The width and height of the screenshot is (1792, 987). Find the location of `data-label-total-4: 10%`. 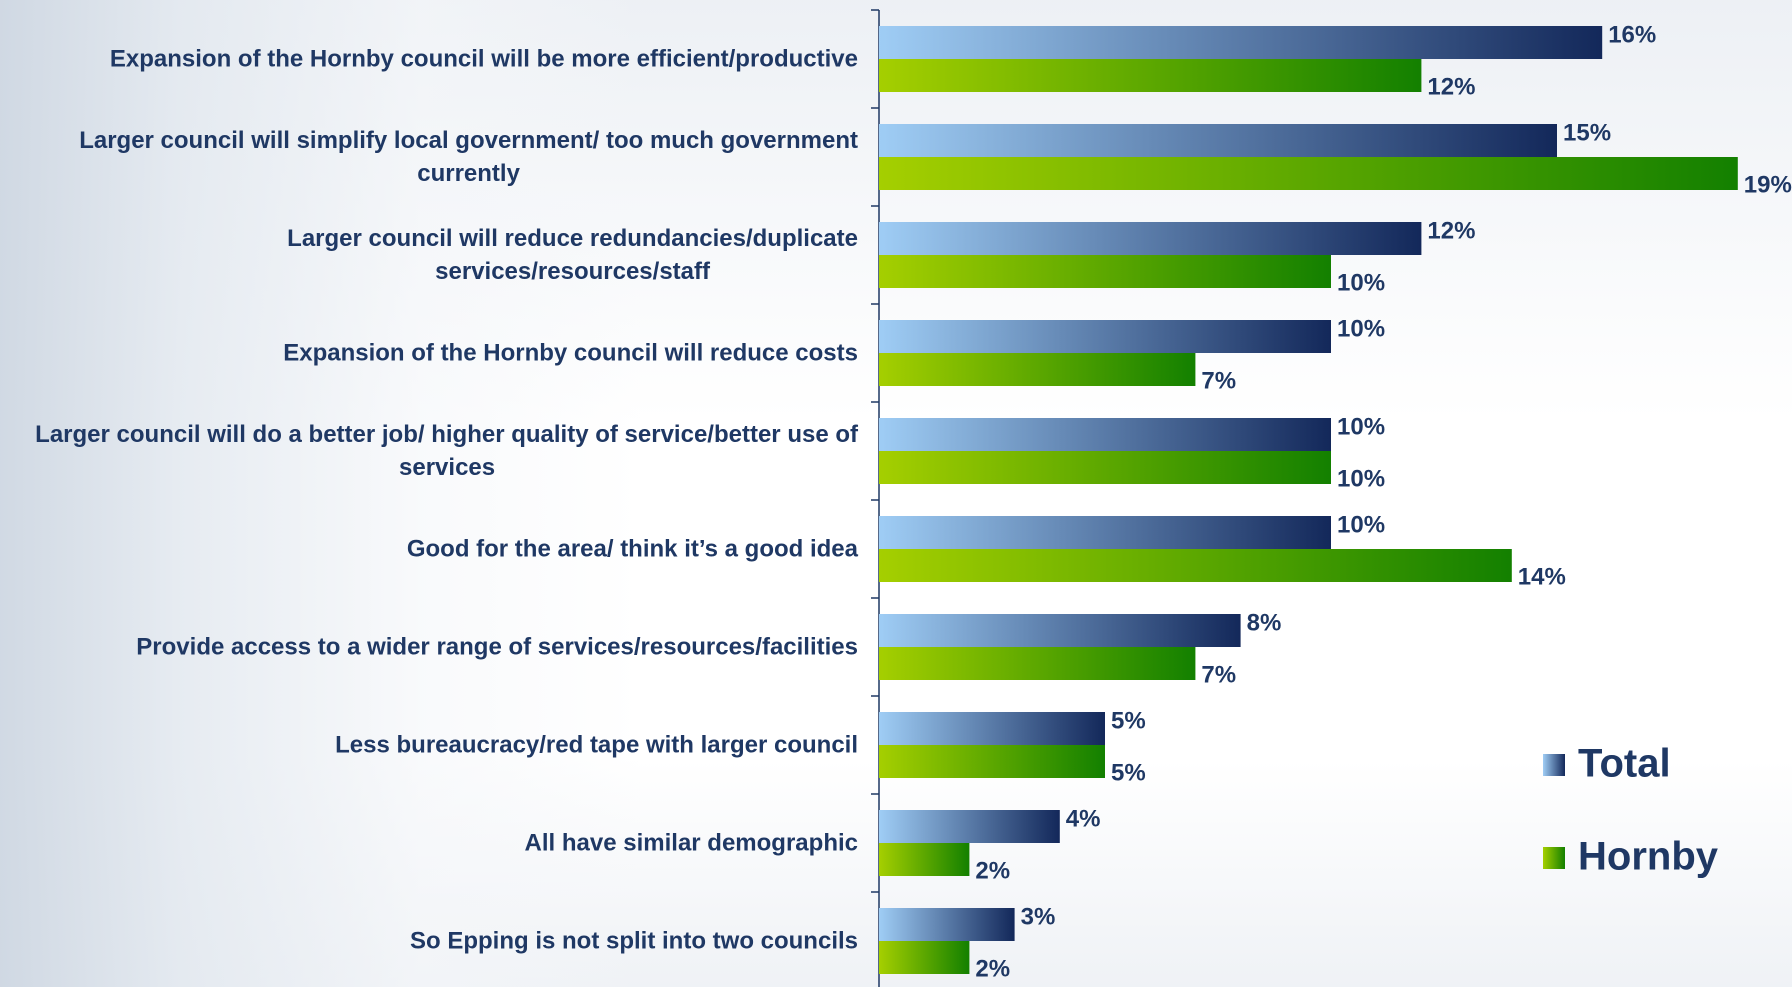

data-label-total-4: 10% is located at coordinates (1361, 426).